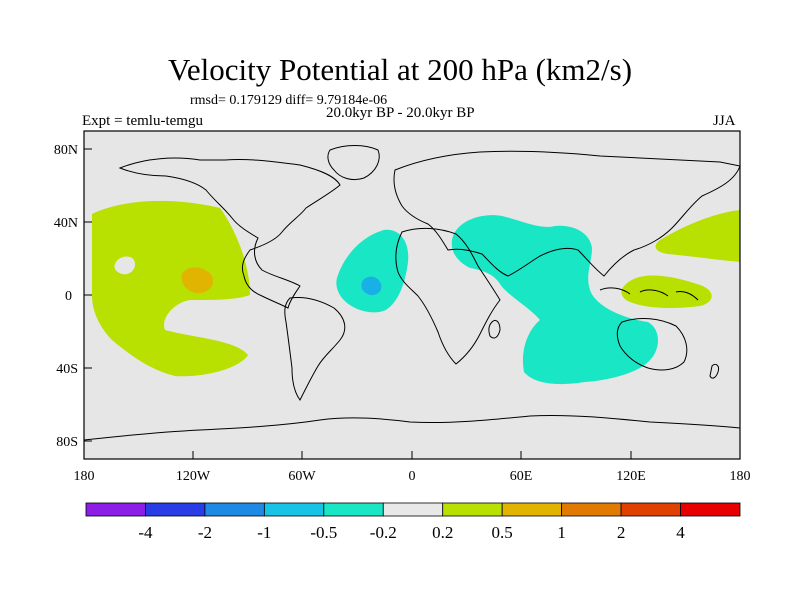  Describe the element at coordinates (724, 121) in the screenshot. I see `season-label: JJA` at that location.